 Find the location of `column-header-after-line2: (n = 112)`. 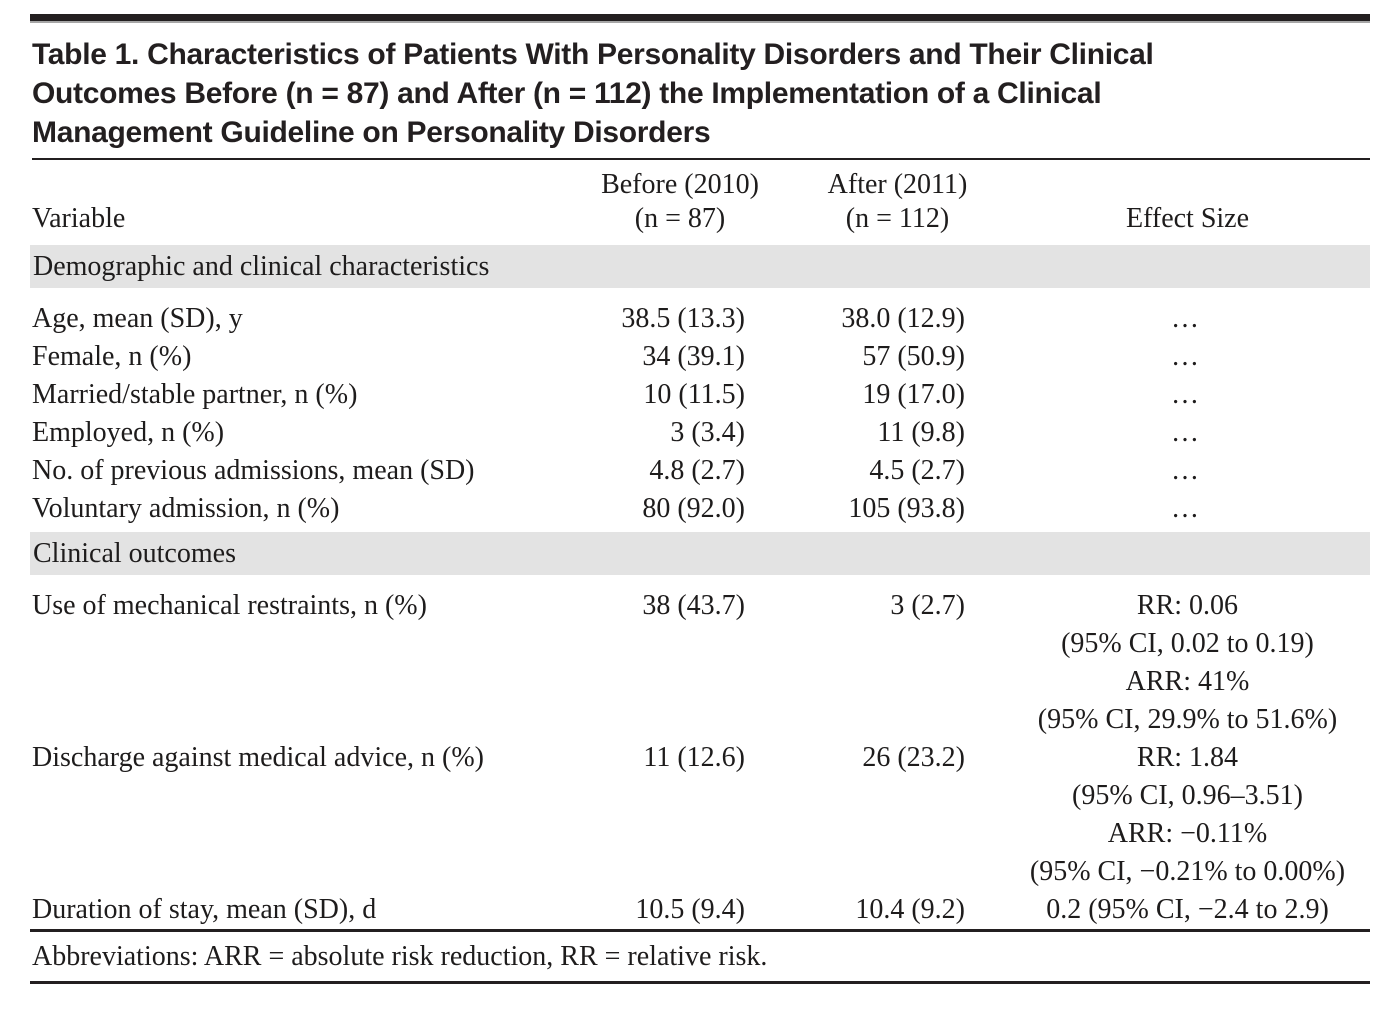

column-header-after-line2: (n = 112) is located at coordinates (897, 218).